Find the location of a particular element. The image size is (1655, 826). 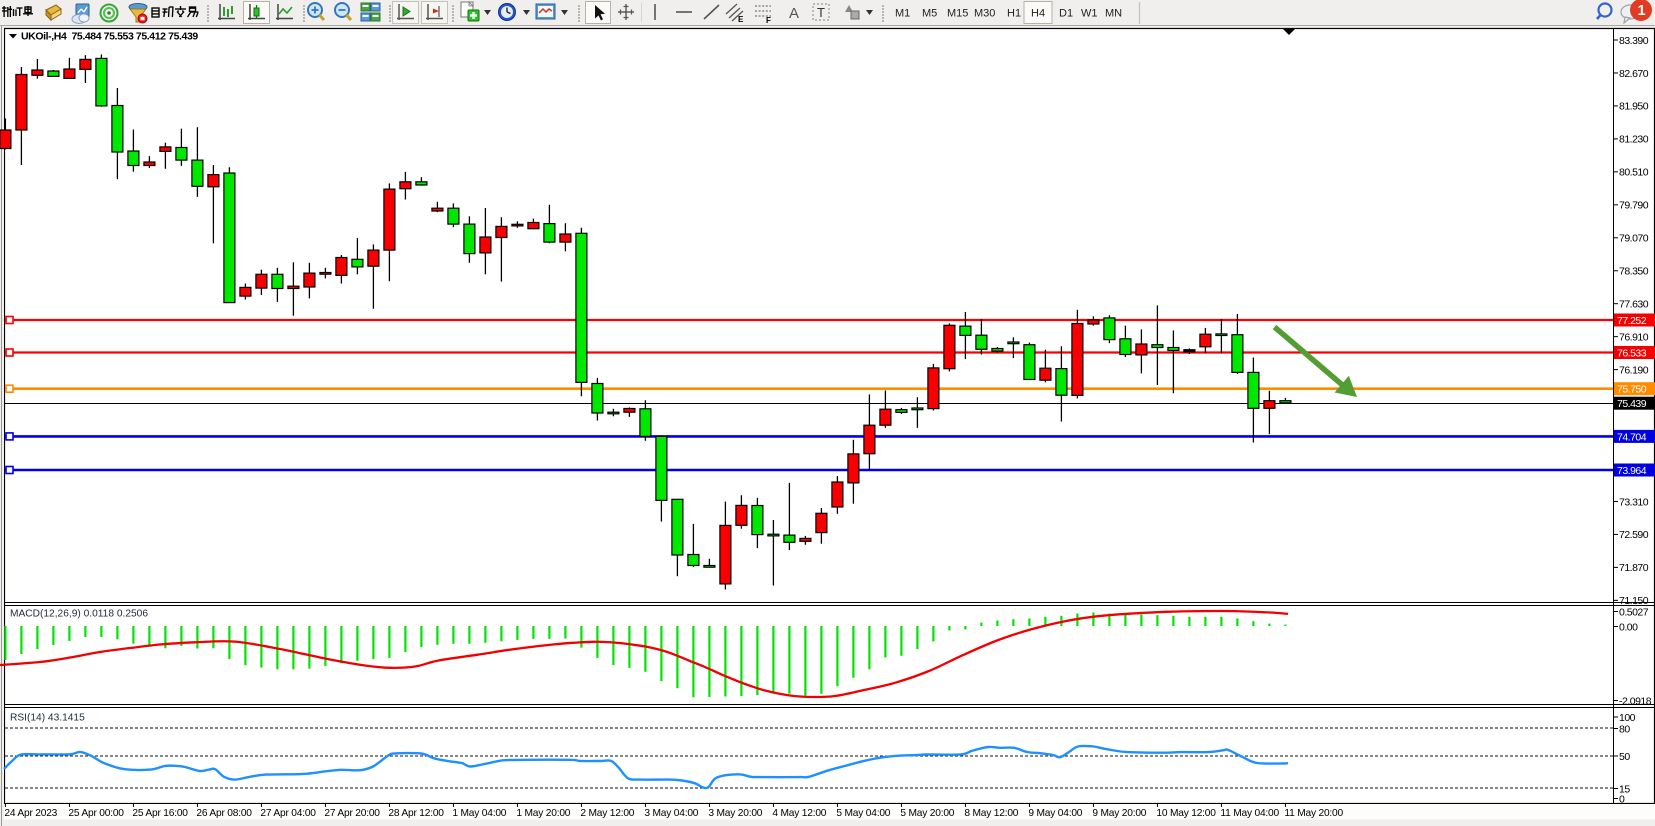

svg-text: 27 Apr 04:00 is located at coordinates (288, 813).